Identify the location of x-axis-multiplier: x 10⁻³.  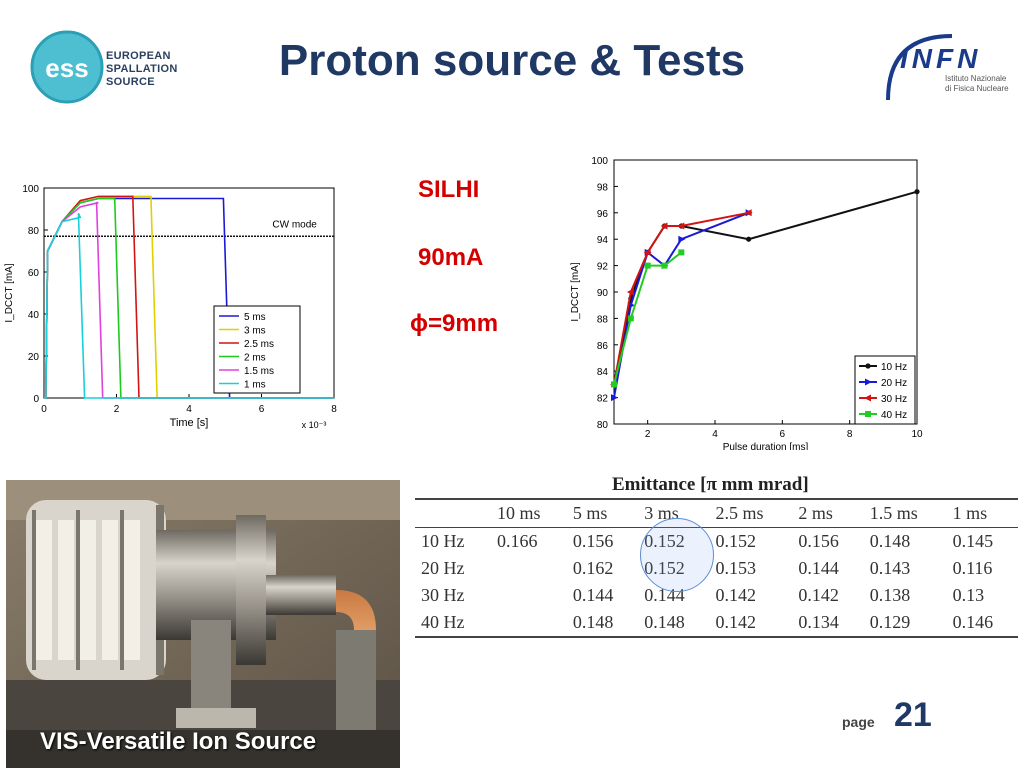
(314, 425).